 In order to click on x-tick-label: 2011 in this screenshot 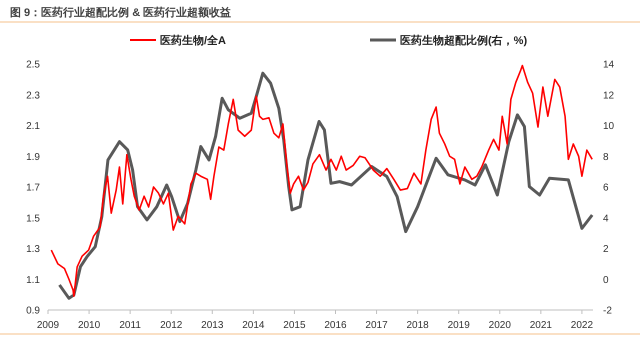, I will do `click(130, 325)`.